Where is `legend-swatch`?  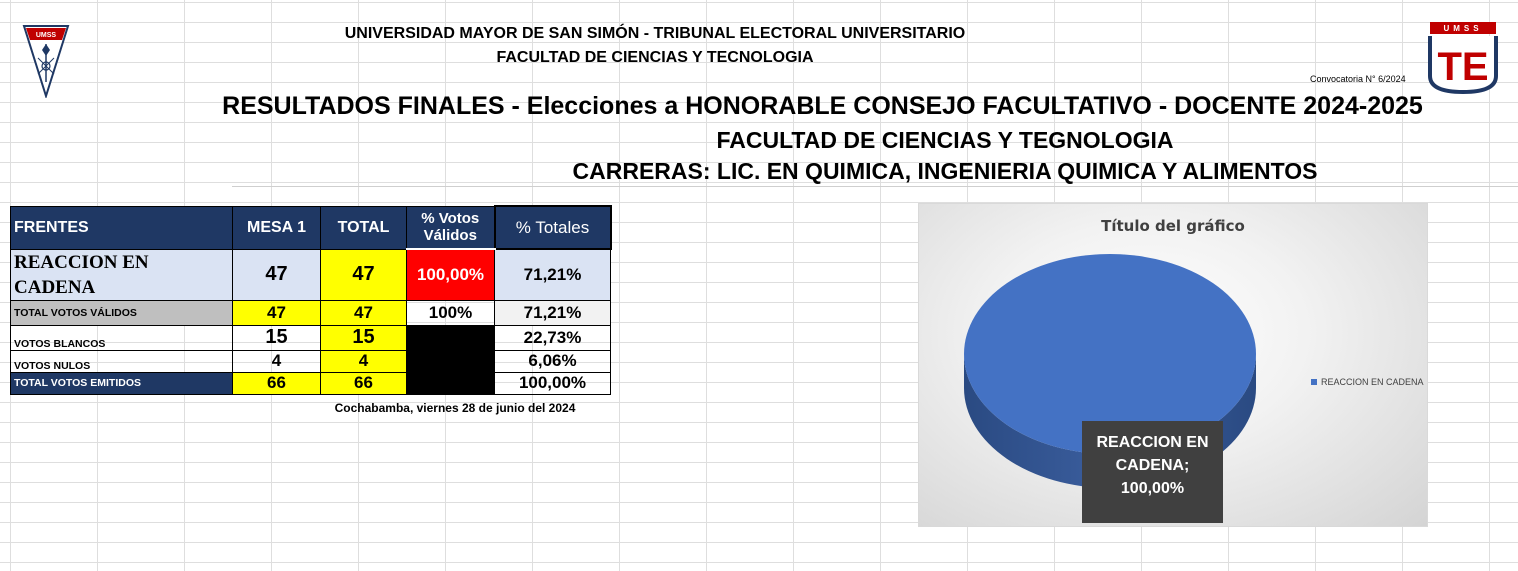 legend-swatch is located at coordinates (1314, 382).